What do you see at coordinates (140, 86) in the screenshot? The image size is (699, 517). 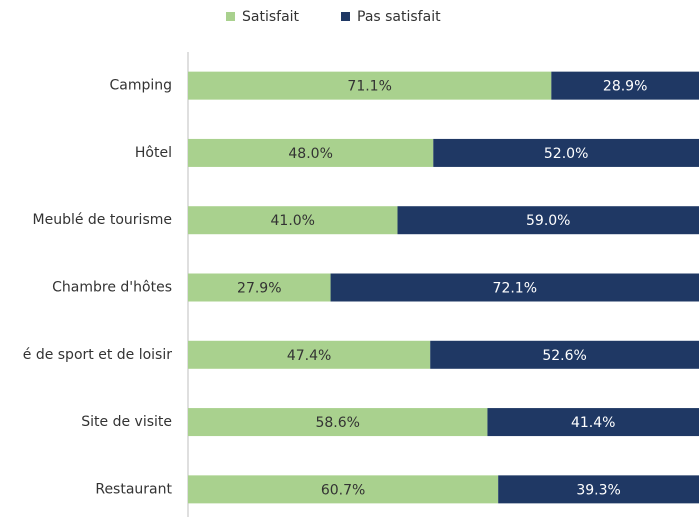 I see `y-tick-label: Camping` at bounding box center [140, 86].